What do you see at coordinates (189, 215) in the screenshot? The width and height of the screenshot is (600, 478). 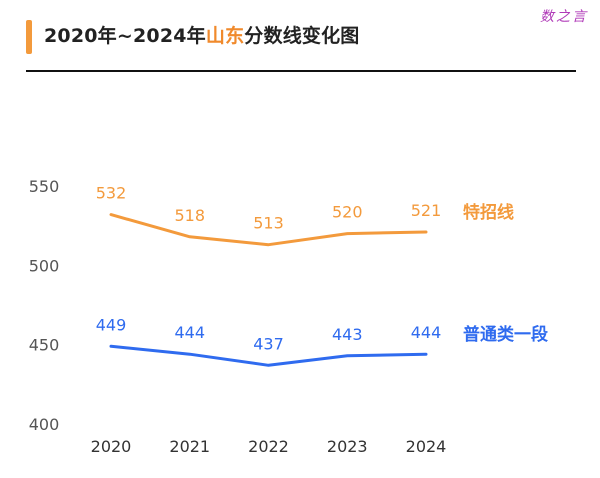 I see `data-label: 518` at bounding box center [189, 215].